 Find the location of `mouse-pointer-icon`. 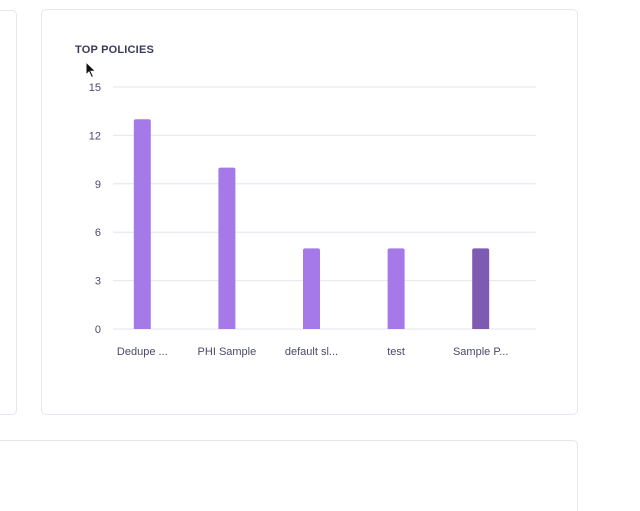

mouse-pointer-icon is located at coordinates (91, 70).